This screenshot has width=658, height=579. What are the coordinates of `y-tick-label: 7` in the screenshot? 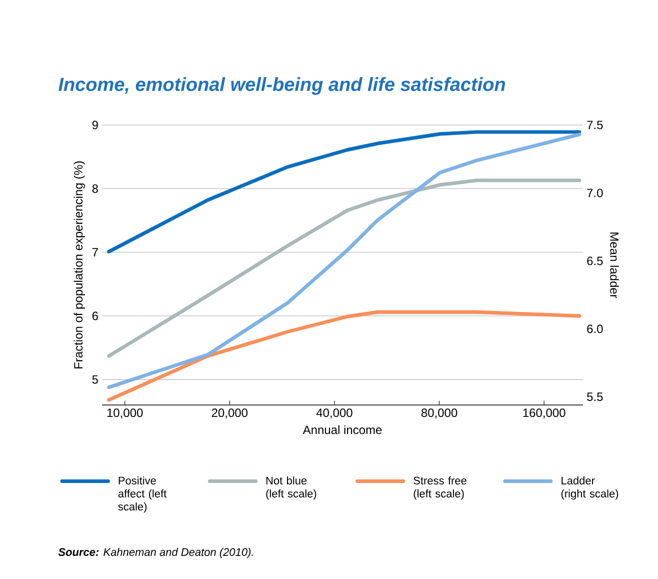 It's located at (95, 252).